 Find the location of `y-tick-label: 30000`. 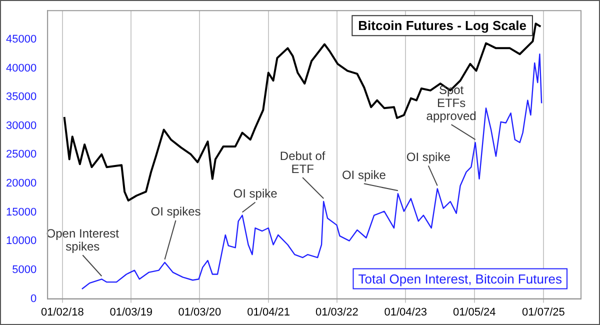

y-tick-label: 30000 is located at coordinates (21, 126).